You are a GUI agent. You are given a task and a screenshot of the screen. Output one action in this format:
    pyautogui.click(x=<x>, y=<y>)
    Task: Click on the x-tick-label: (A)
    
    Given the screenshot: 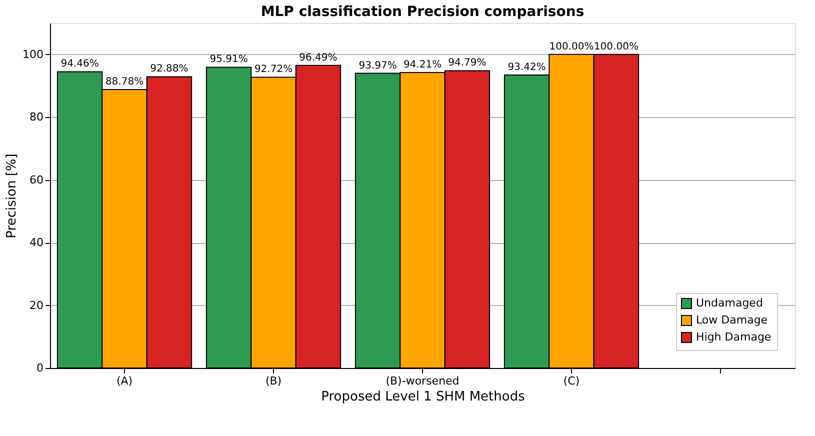 What is the action you would take?
    pyautogui.click(x=124, y=381)
    